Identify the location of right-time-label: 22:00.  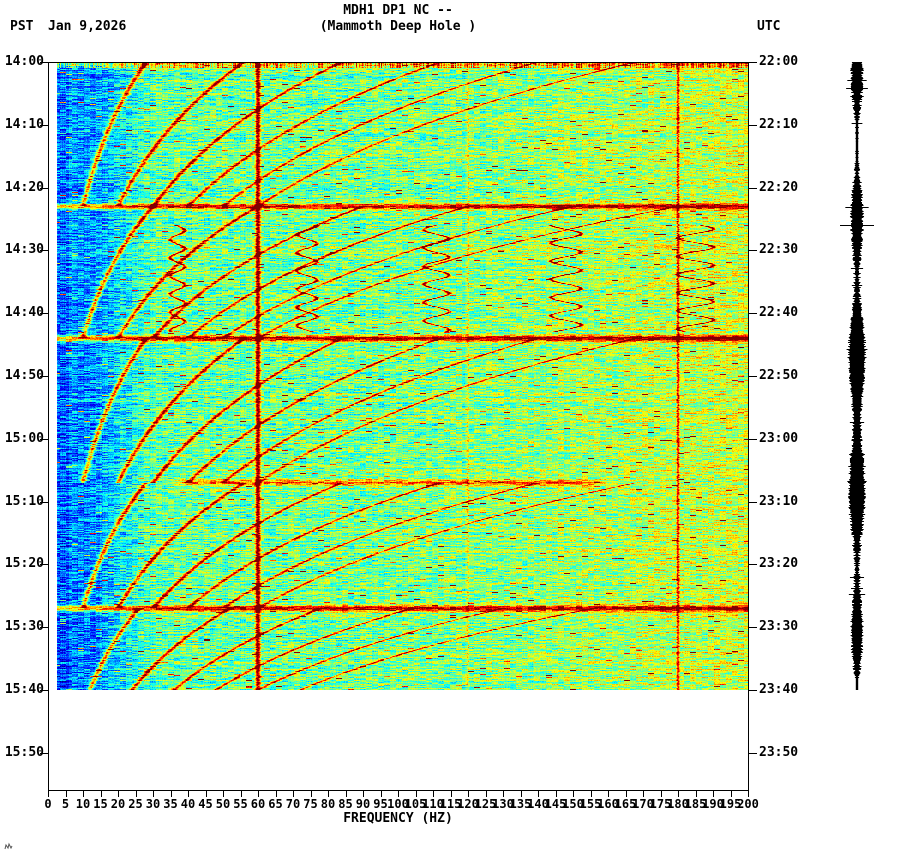
(779, 61).